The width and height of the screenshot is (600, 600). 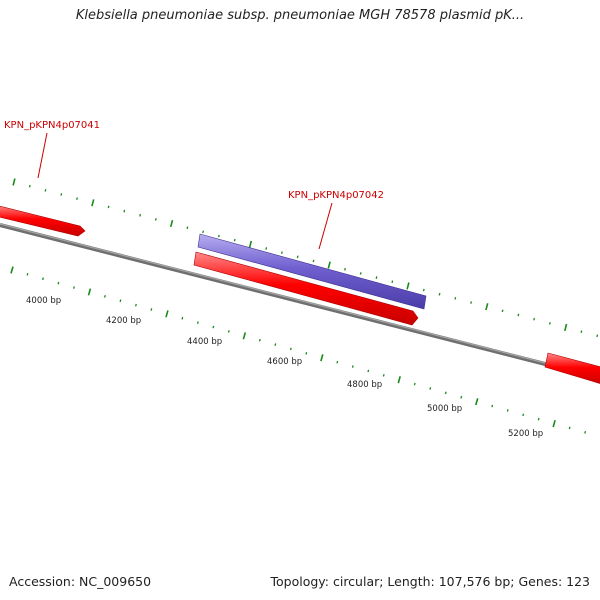 I want to click on gene-label-1: KPN_pKPN4p07041, so click(x=52, y=125).